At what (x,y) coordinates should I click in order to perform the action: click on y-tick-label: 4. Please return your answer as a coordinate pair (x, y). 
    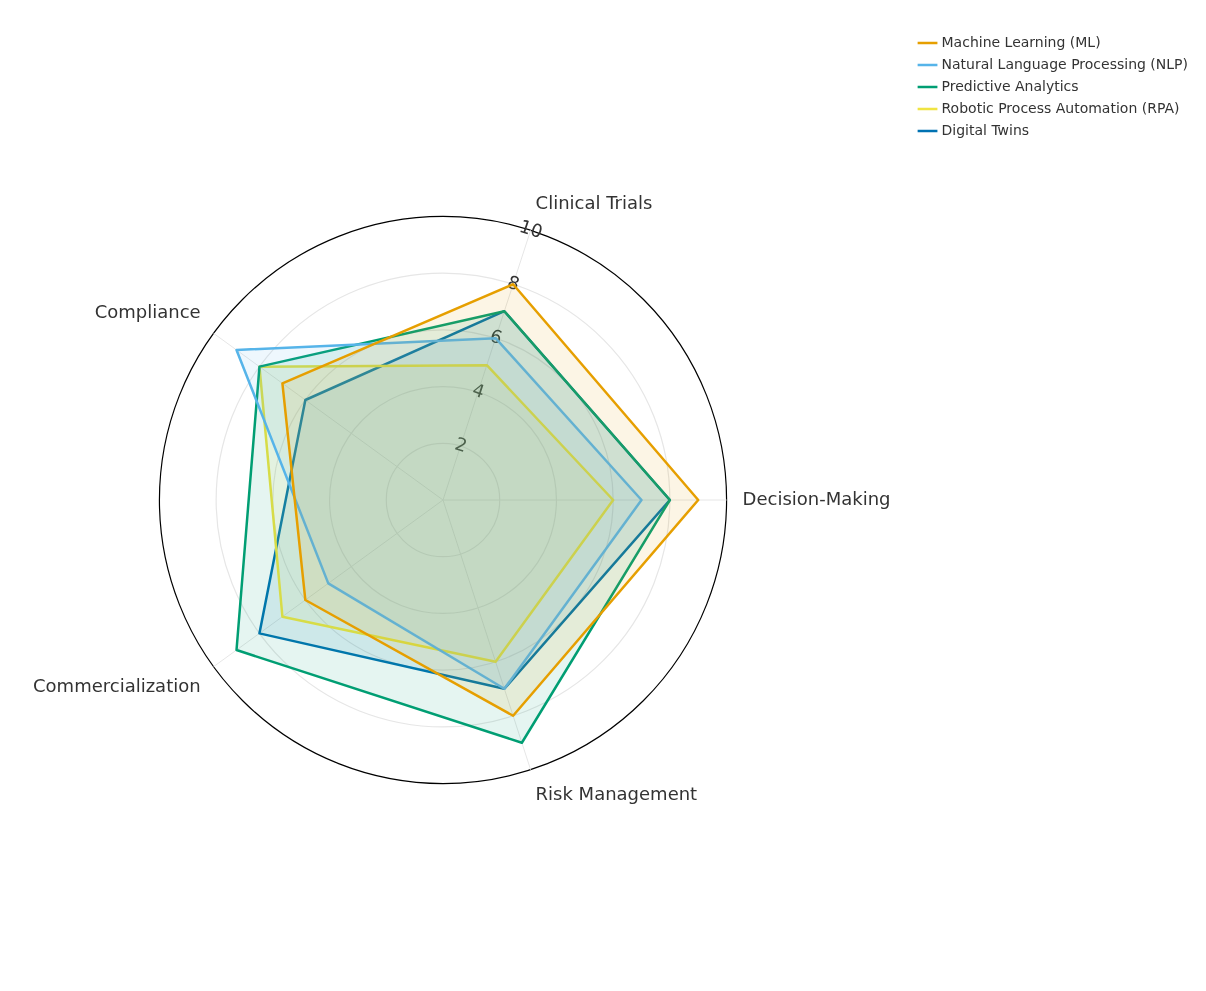
    Looking at the image, I should click on (478, 390).